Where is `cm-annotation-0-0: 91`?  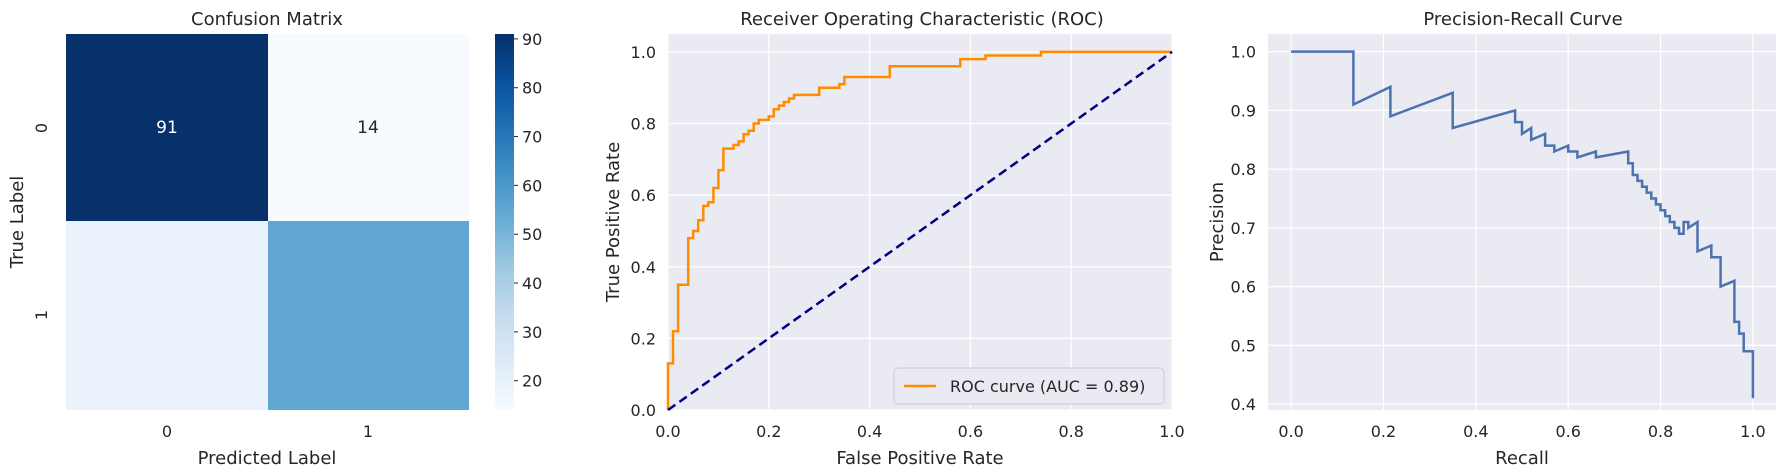
cm-annotation-0-0: 91 is located at coordinates (167, 128).